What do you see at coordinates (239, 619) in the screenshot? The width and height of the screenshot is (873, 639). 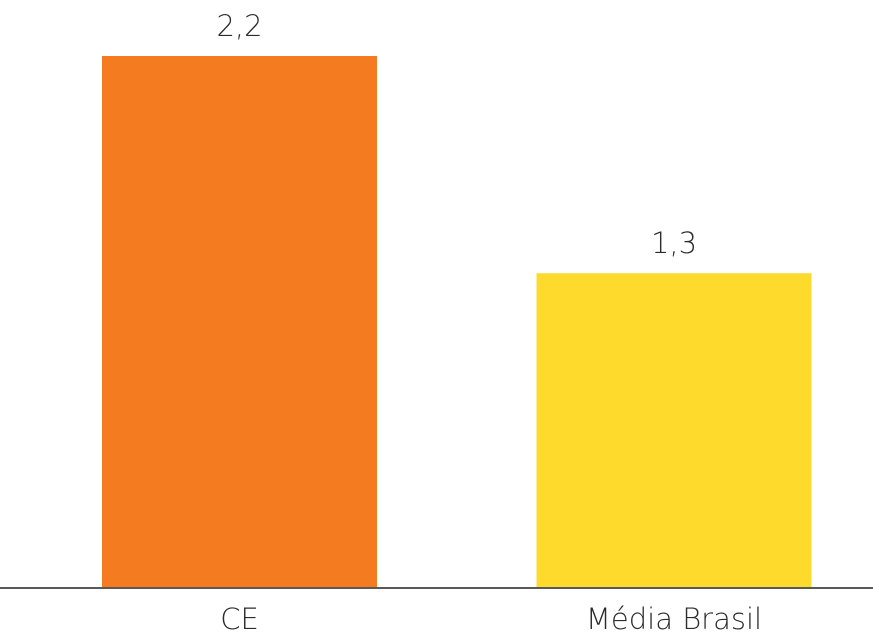 I see `x-tick-label: CE` at bounding box center [239, 619].